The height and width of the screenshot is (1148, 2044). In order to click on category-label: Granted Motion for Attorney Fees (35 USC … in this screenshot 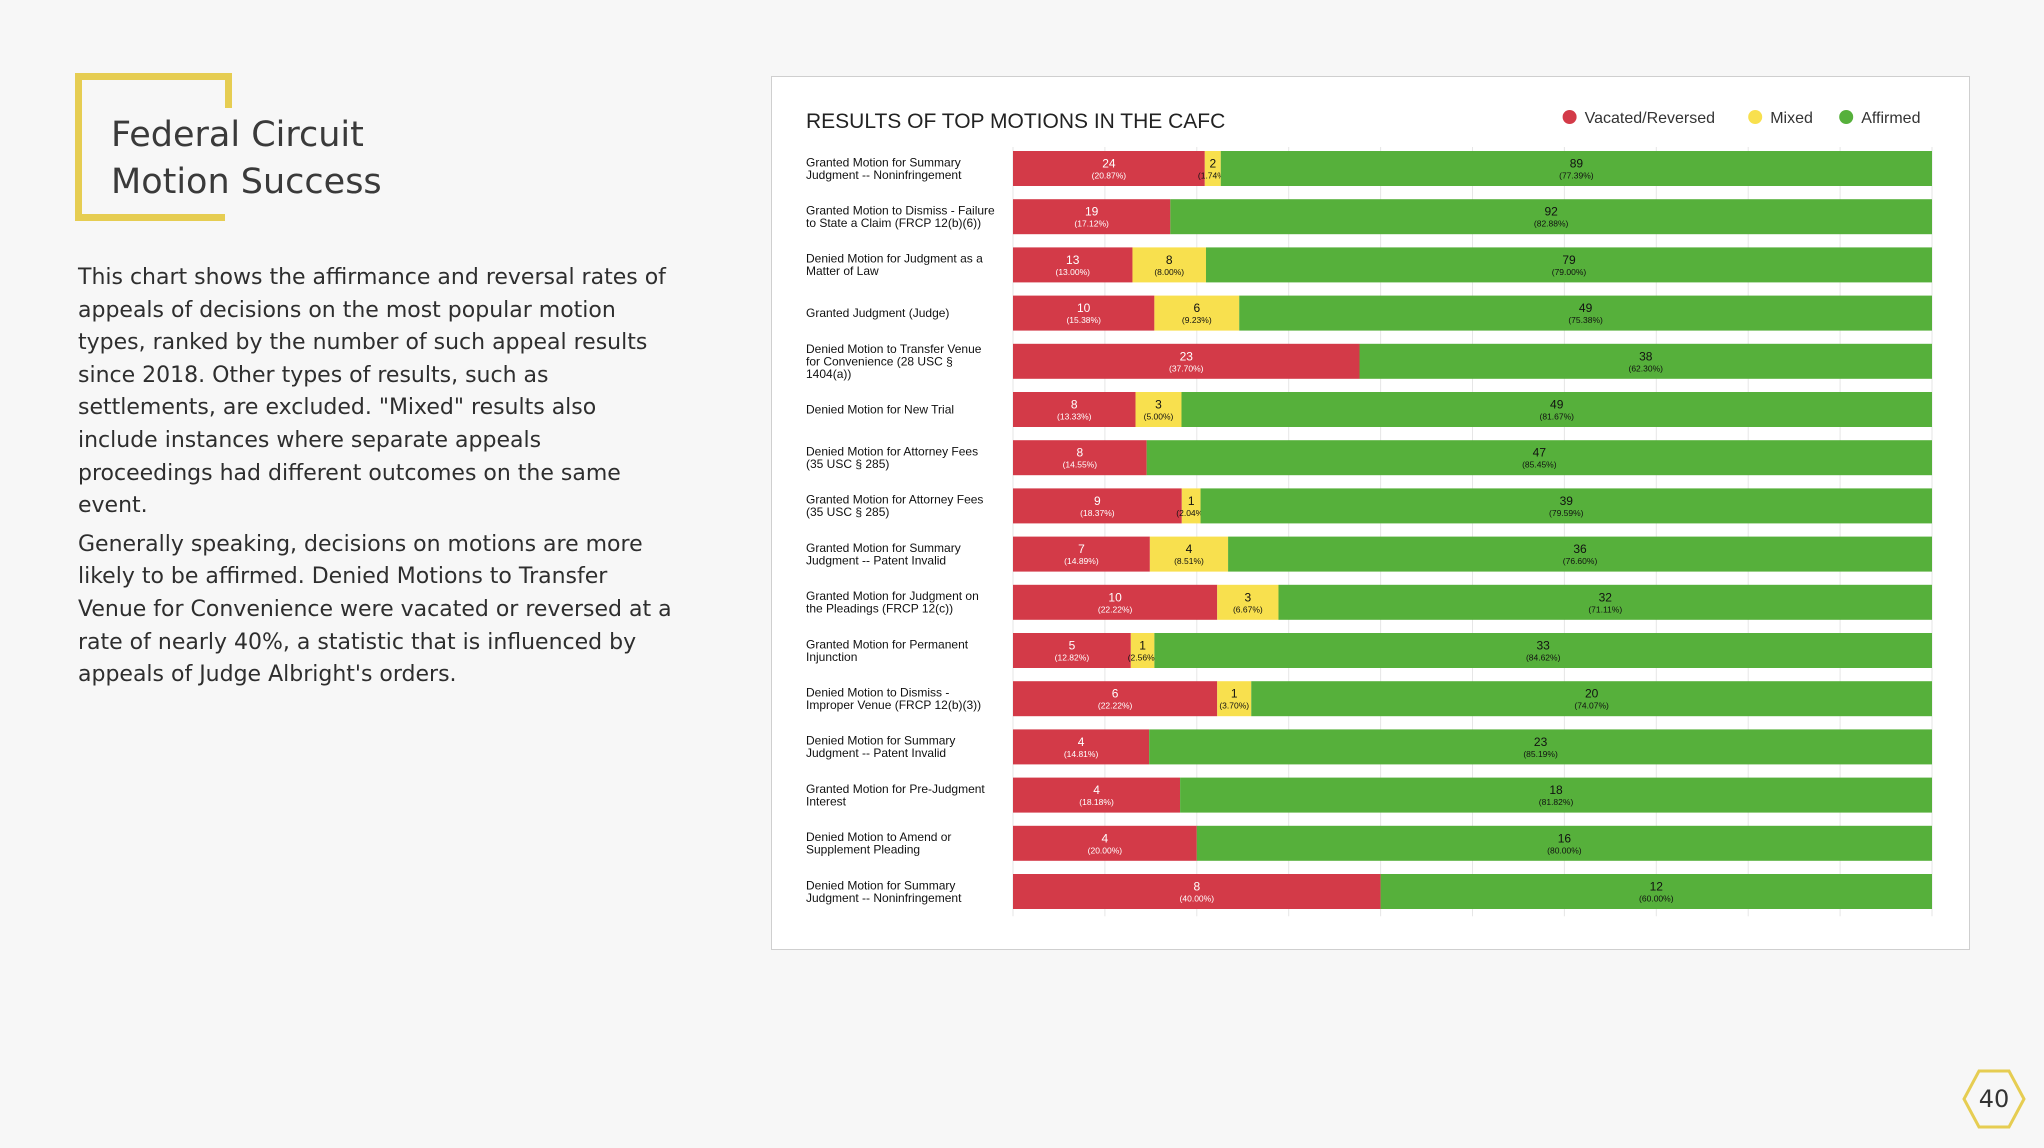, I will do `click(894, 506)`.